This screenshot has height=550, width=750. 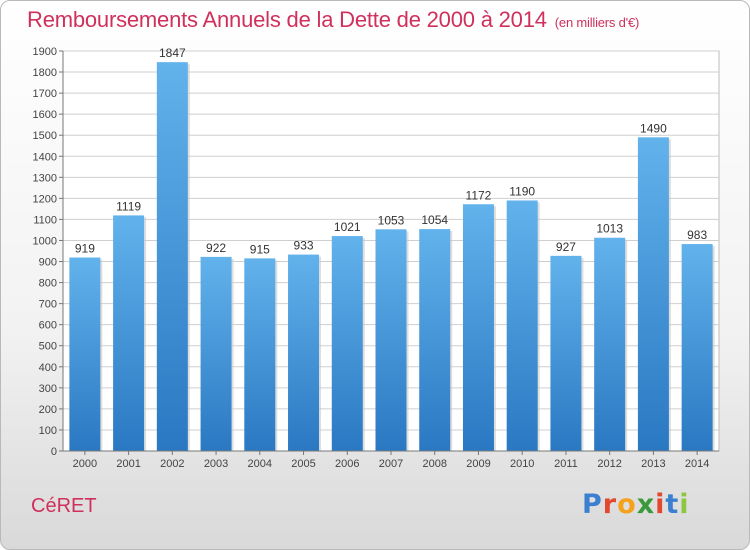 What do you see at coordinates (48, 263) in the screenshot?
I see `y-tick-label: 900` at bounding box center [48, 263].